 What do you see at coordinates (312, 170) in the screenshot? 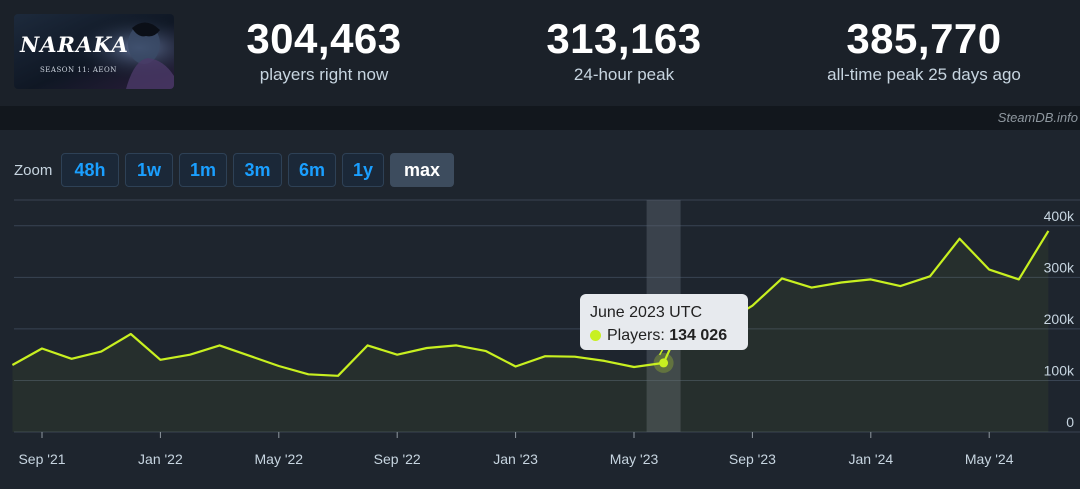
I see `zoom-6m-button: 6m` at bounding box center [312, 170].